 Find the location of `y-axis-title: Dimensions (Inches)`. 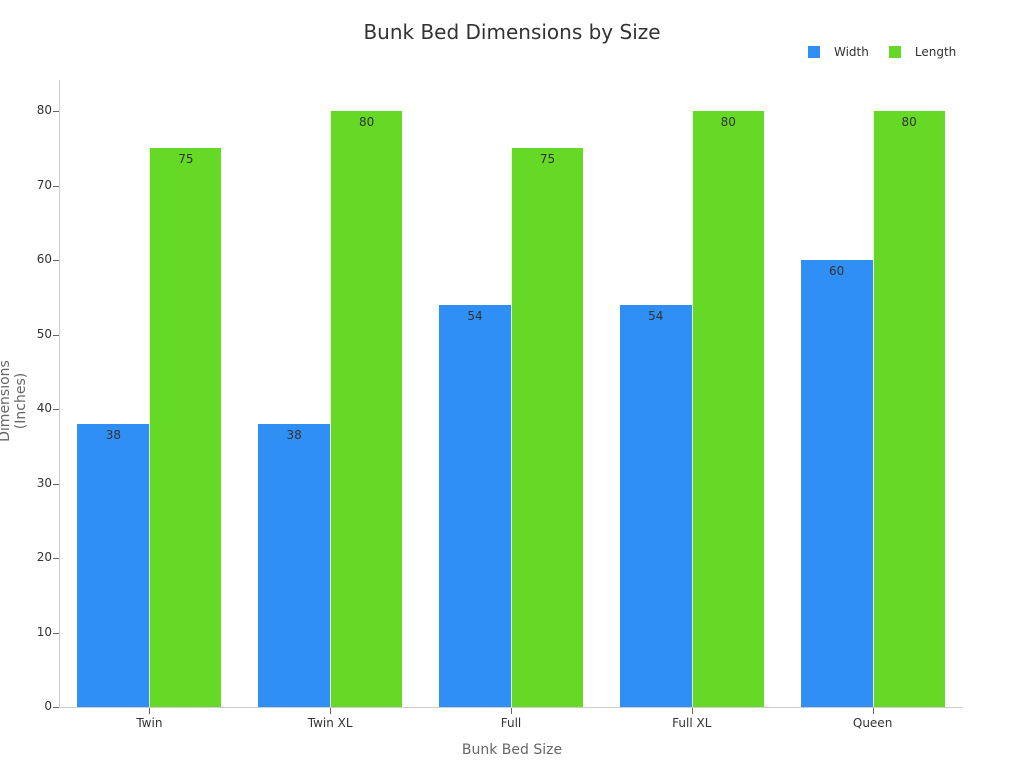

y-axis-title: Dimensions (Inches) is located at coordinates (14, 401).